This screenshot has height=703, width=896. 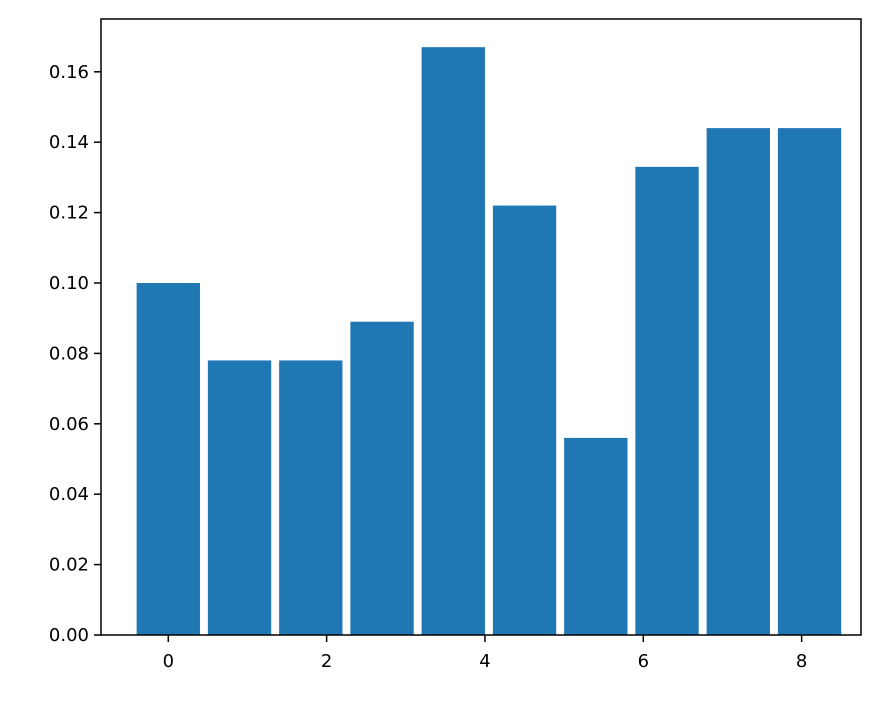 What do you see at coordinates (69, 424) in the screenshot?
I see `y-tick-label: 0.06` at bounding box center [69, 424].